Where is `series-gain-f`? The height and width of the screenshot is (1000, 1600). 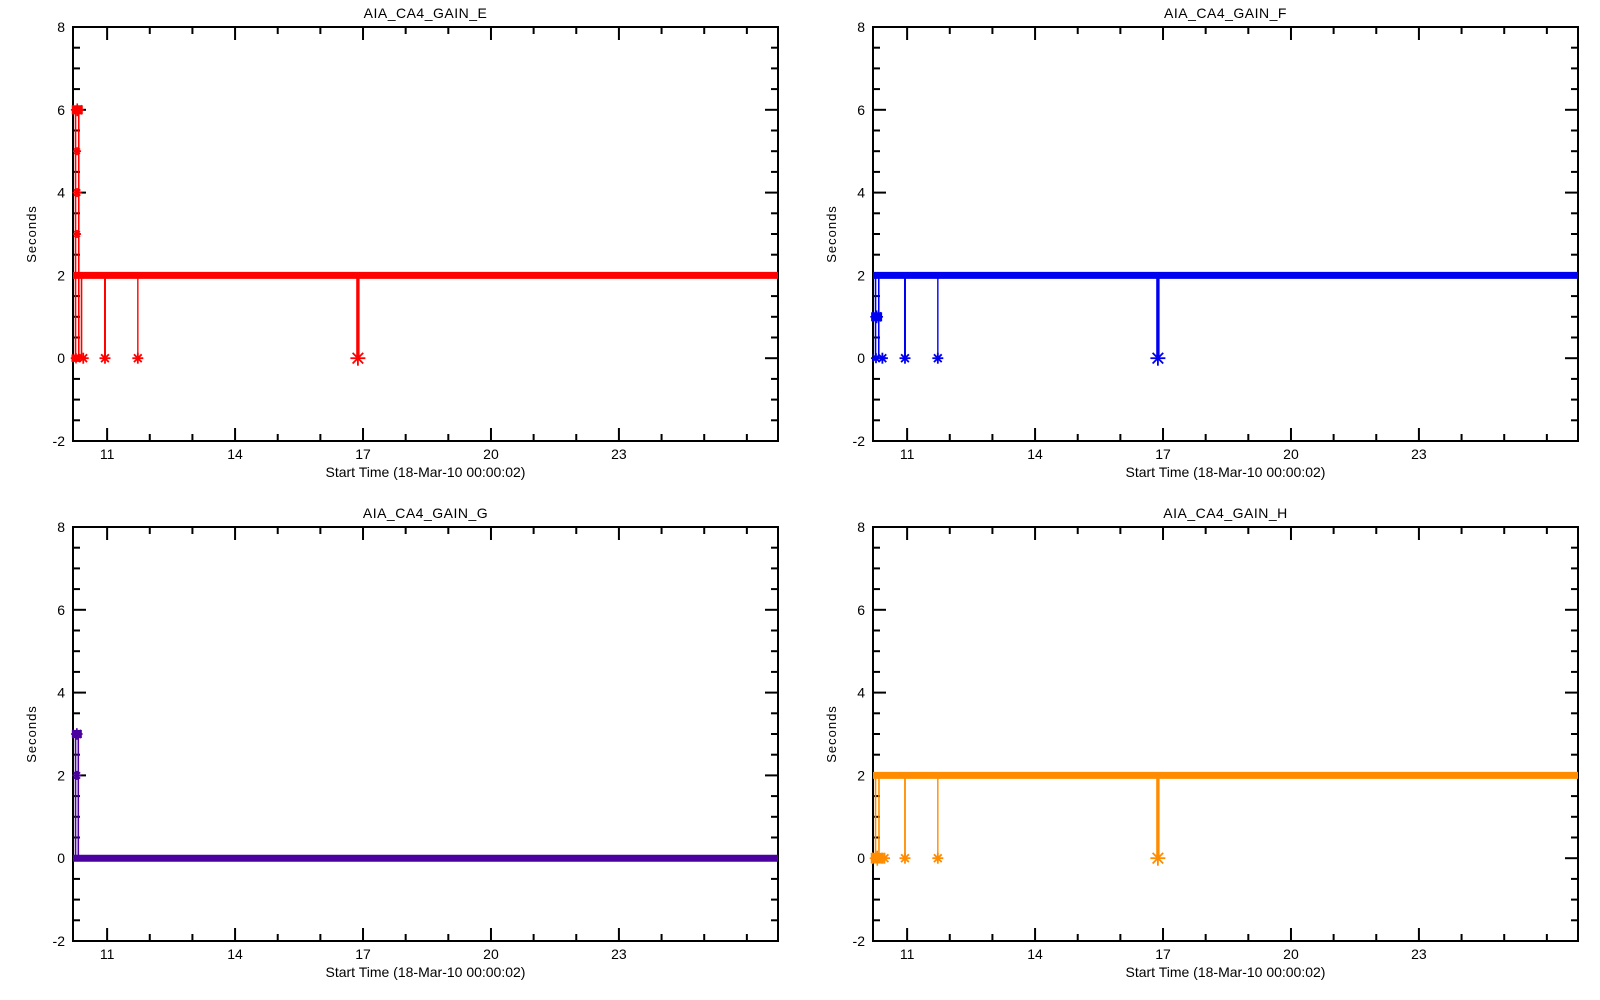 series-gain-f is located at coordinates (1224, 318).